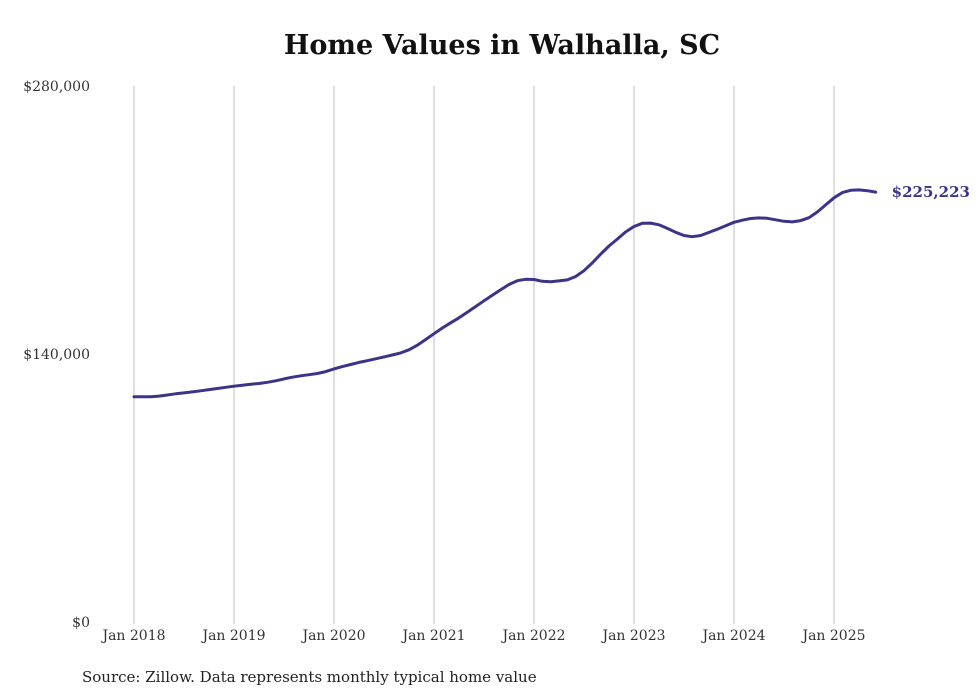 This screenshot has height=699, width=980. I want to click on x-tick-label: Jan 2023, so click(632, 636).